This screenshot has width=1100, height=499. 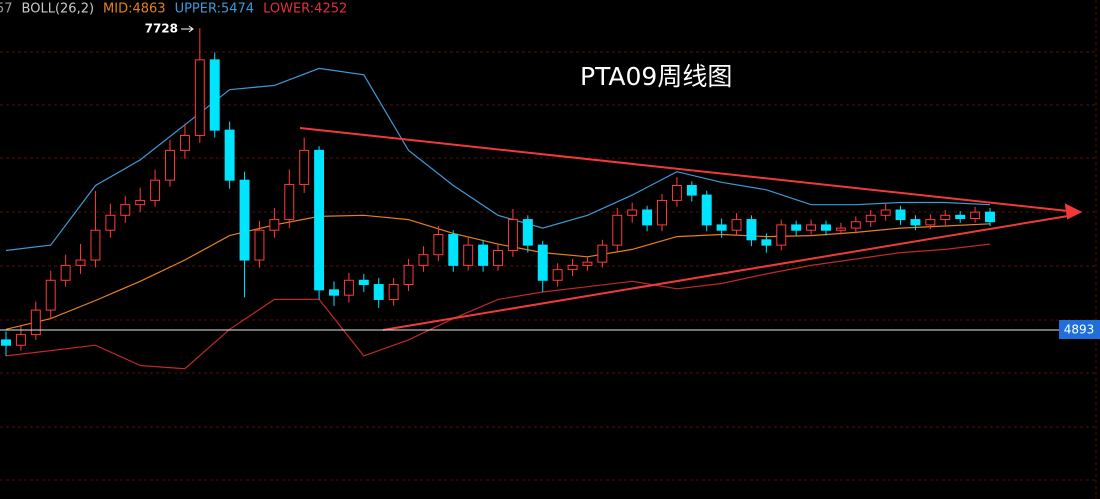 I want to click on last-price-label: 4893, so click(x=1079, y=330).